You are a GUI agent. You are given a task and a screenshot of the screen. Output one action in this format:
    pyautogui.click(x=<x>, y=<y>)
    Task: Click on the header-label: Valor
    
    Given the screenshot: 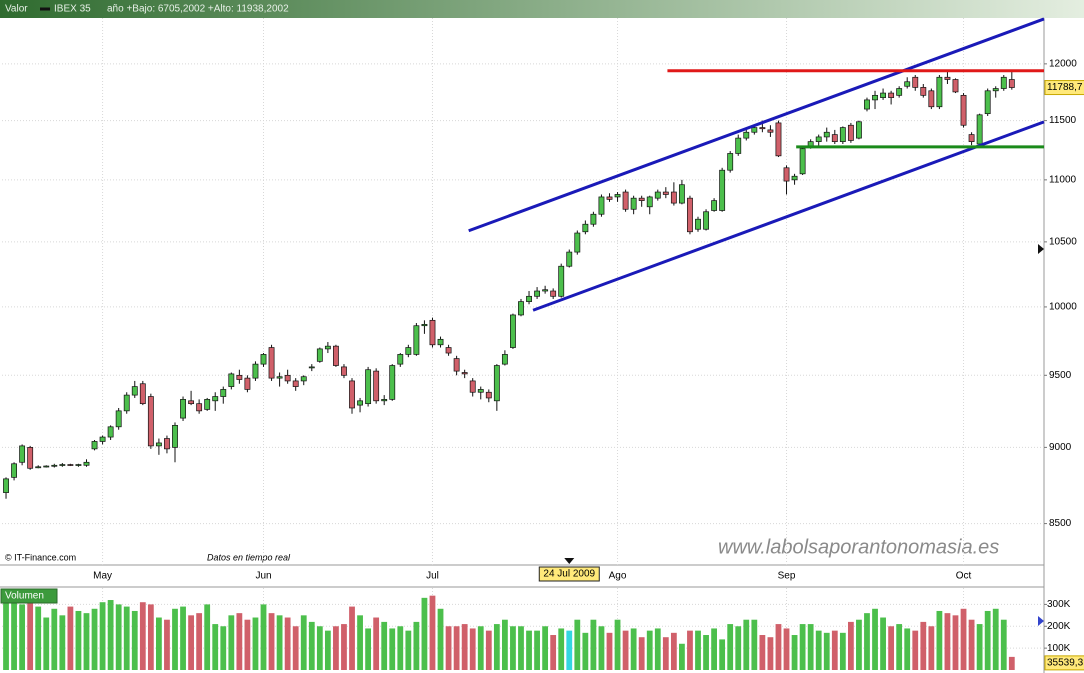 What is the action you would take?
    pyautogui.click(x=16, y=9)
    